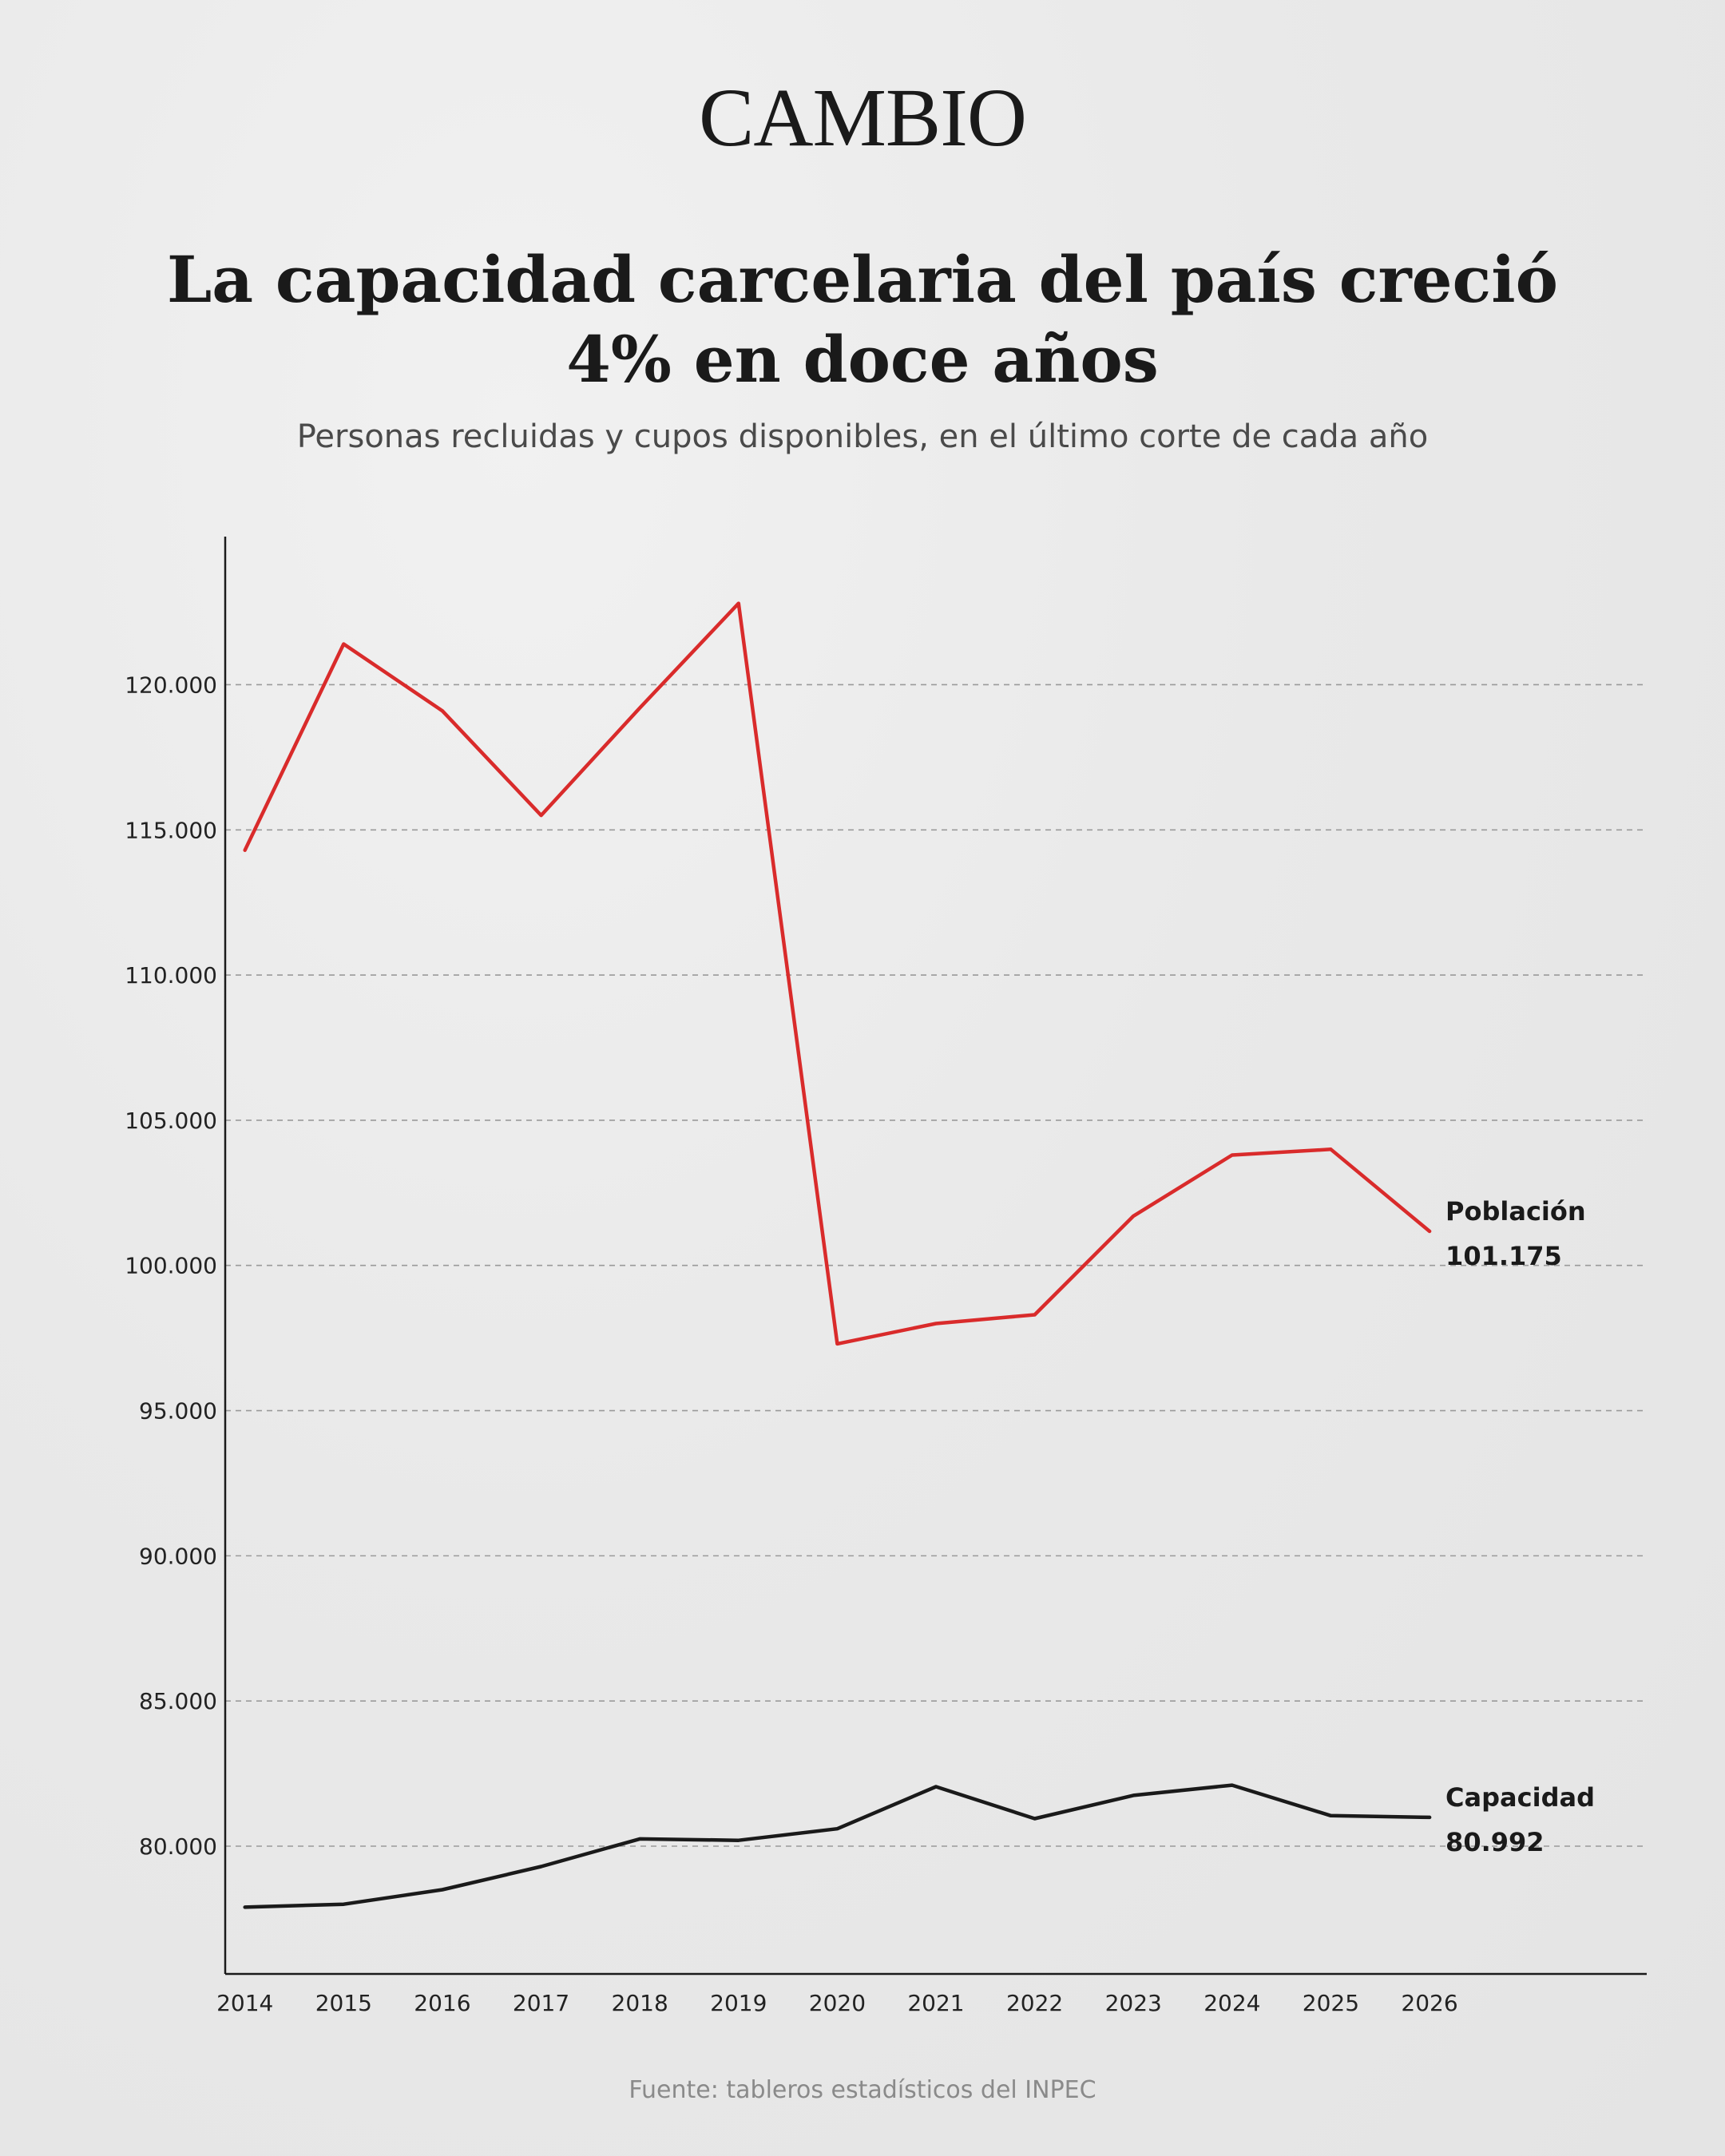 The image size is (1725, 2156). Describe the element at coordinates (1232, 2003) in the screenshot. I see `x-tick-label: 2024` at that location.